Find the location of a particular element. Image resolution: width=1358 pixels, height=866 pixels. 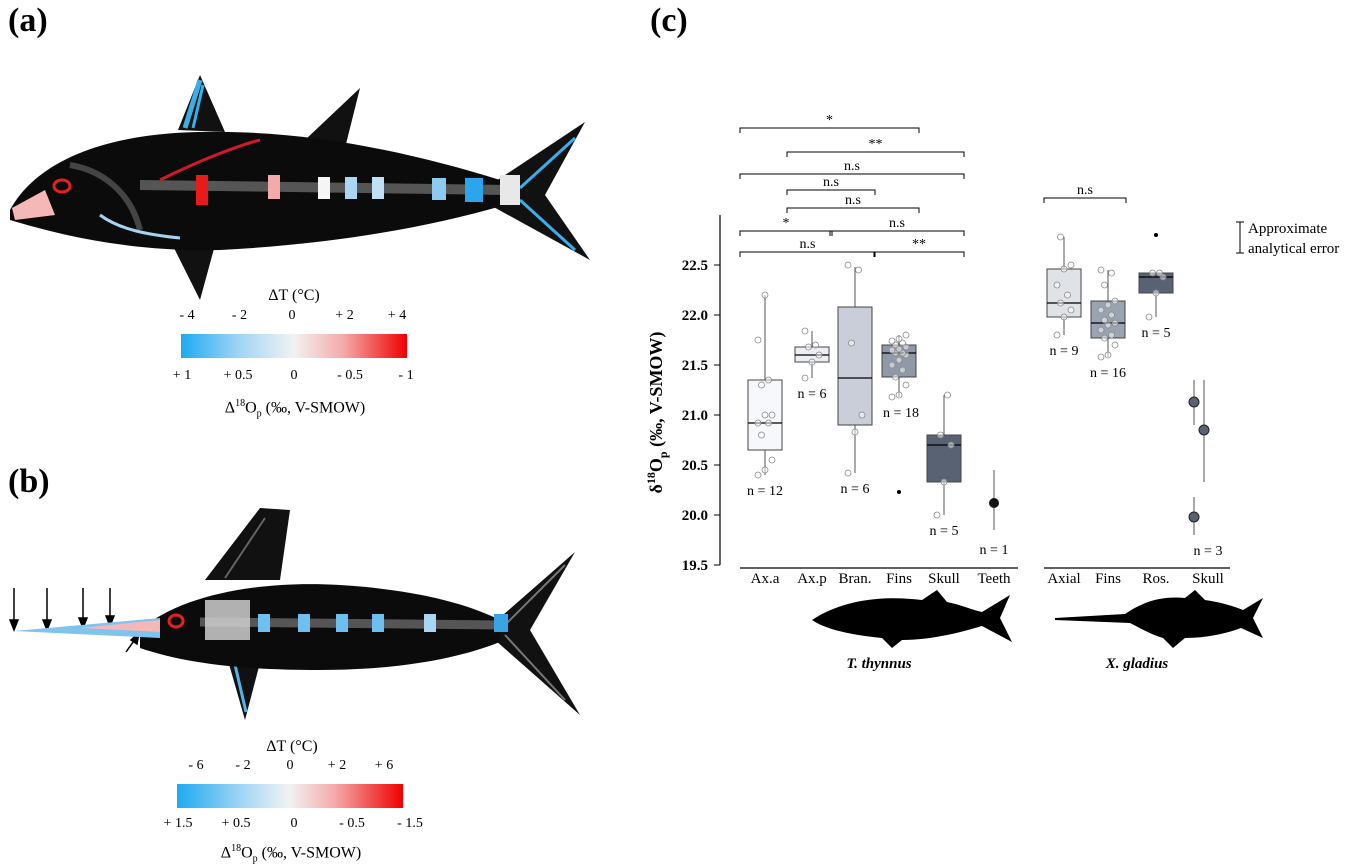

significance-label: * is located at coordinates (829, 120).